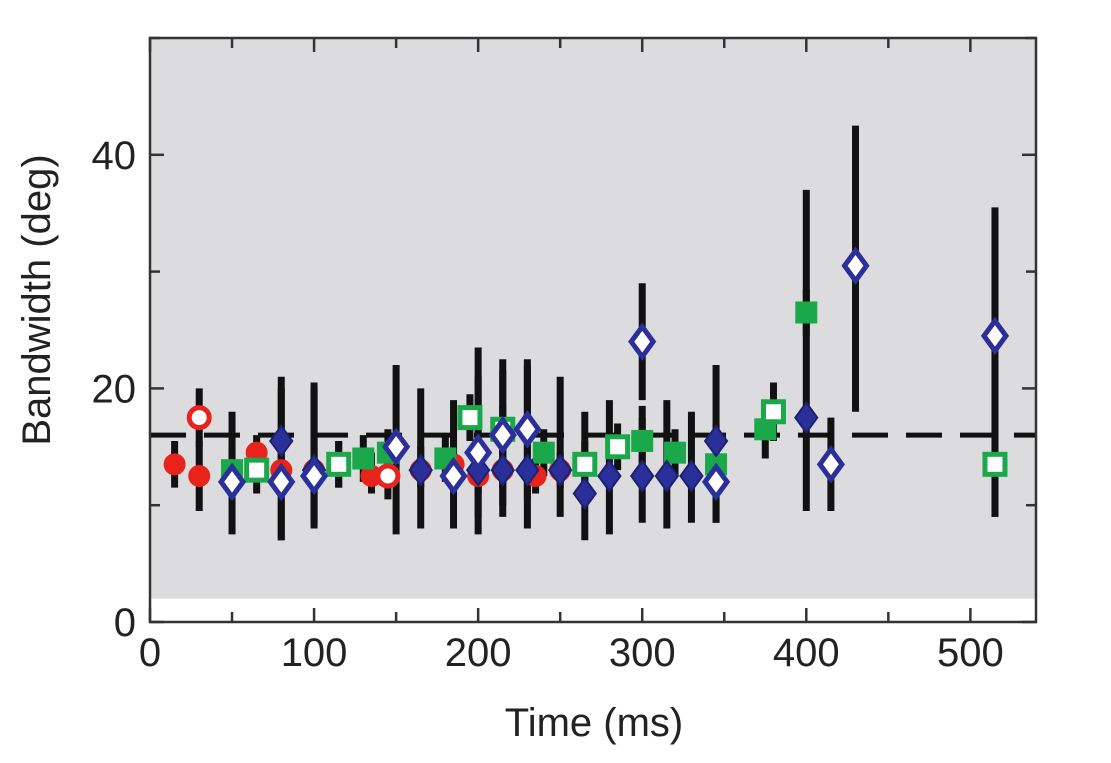  I want to click on y-tick-label: 0, so click(125, 623).